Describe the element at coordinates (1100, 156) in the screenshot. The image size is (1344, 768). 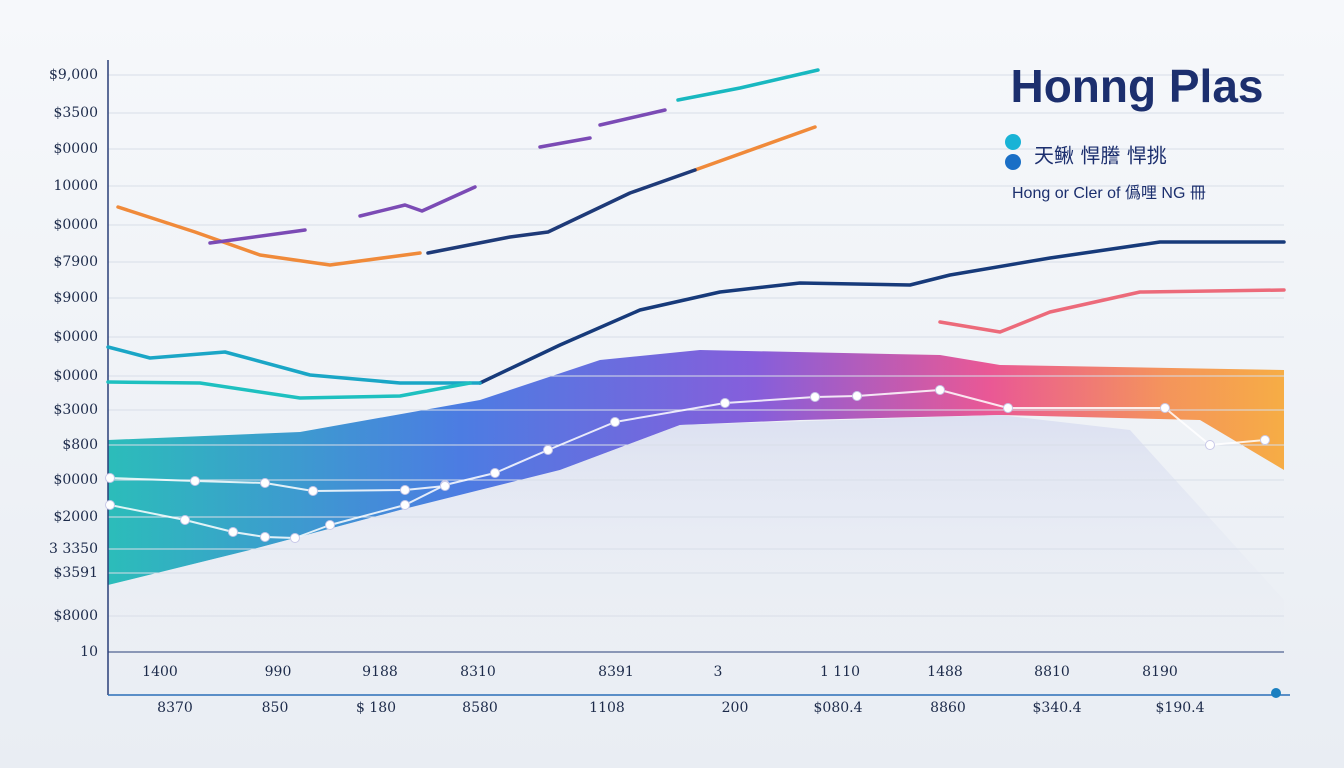
I see `legend-label: 天鳅 悍謄 悍挑` at that location.